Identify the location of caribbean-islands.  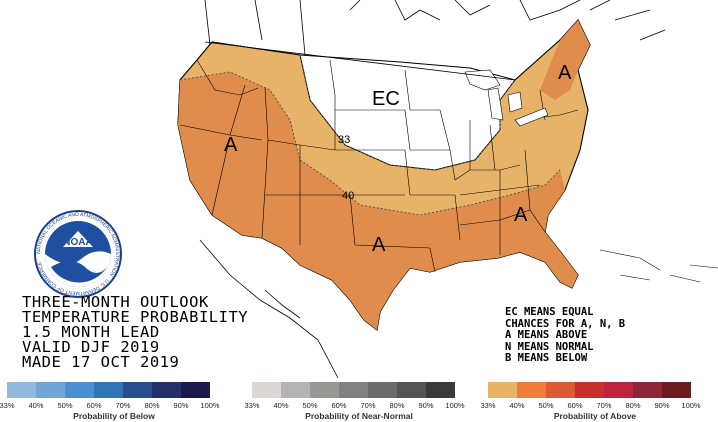
(658, 266).